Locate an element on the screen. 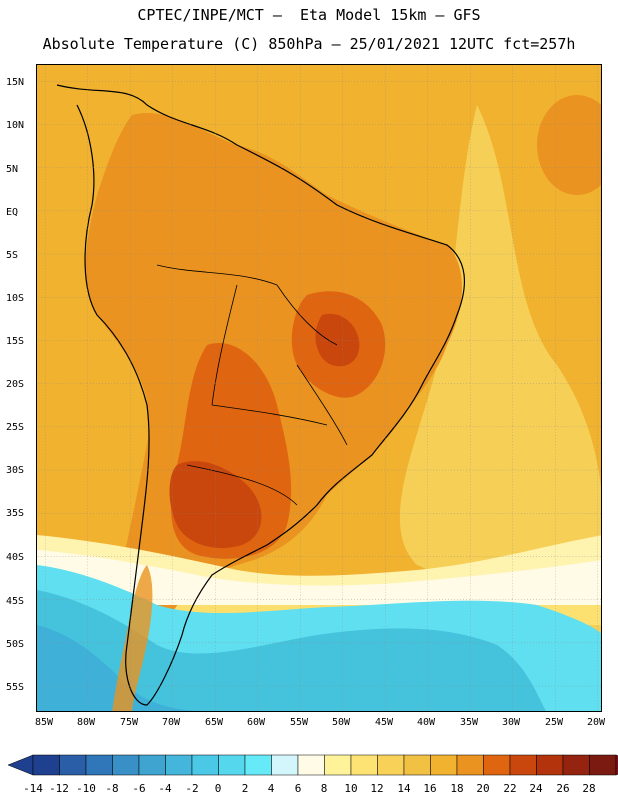 Image resolution: width=618 pixels, height=800 pixels. lon-label: 80W is located at coordinates (86, 722).